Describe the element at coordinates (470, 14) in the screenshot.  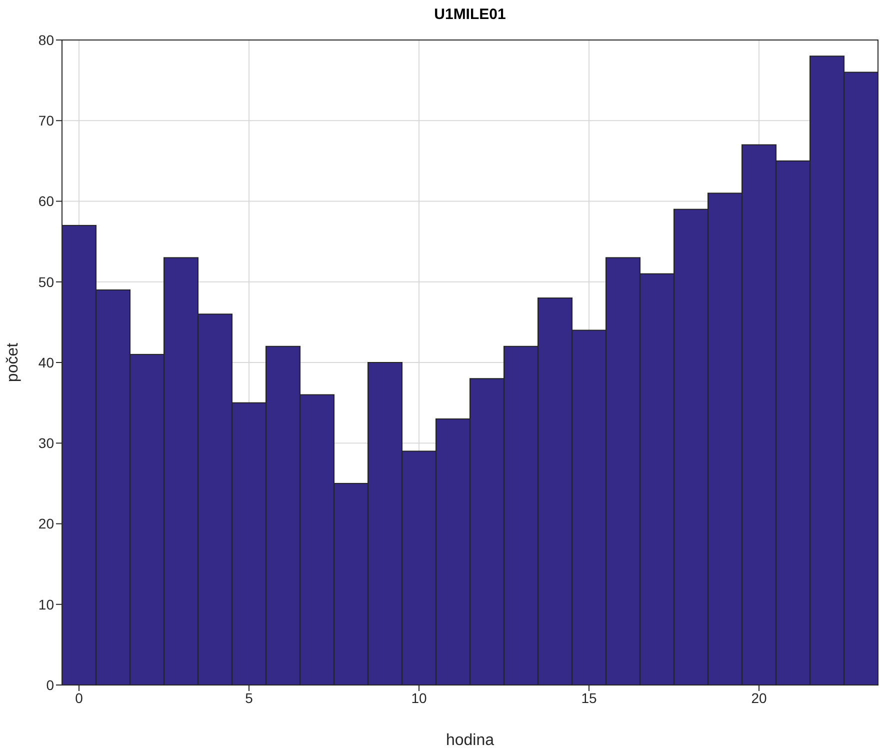
I see `chart-title: U1MILE01` at that location.